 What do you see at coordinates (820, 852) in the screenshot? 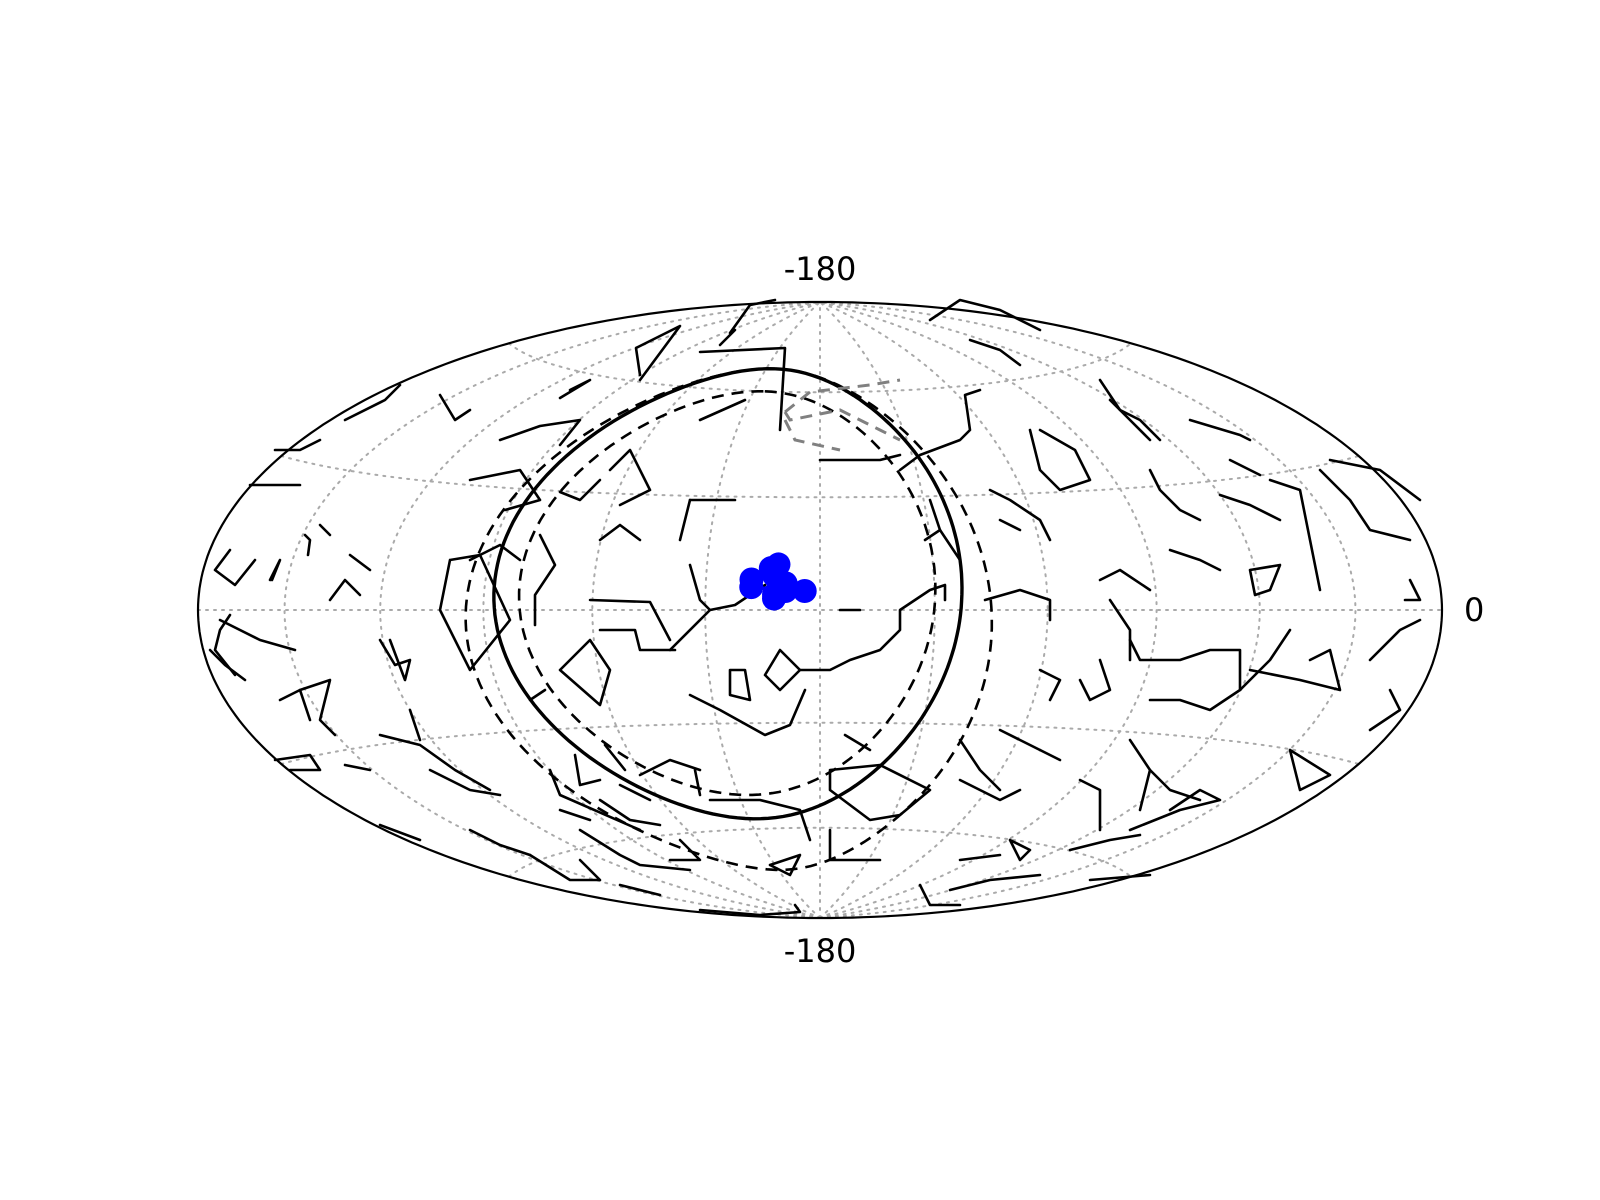
I see `parallel-line` at bounding box center [820, 852].